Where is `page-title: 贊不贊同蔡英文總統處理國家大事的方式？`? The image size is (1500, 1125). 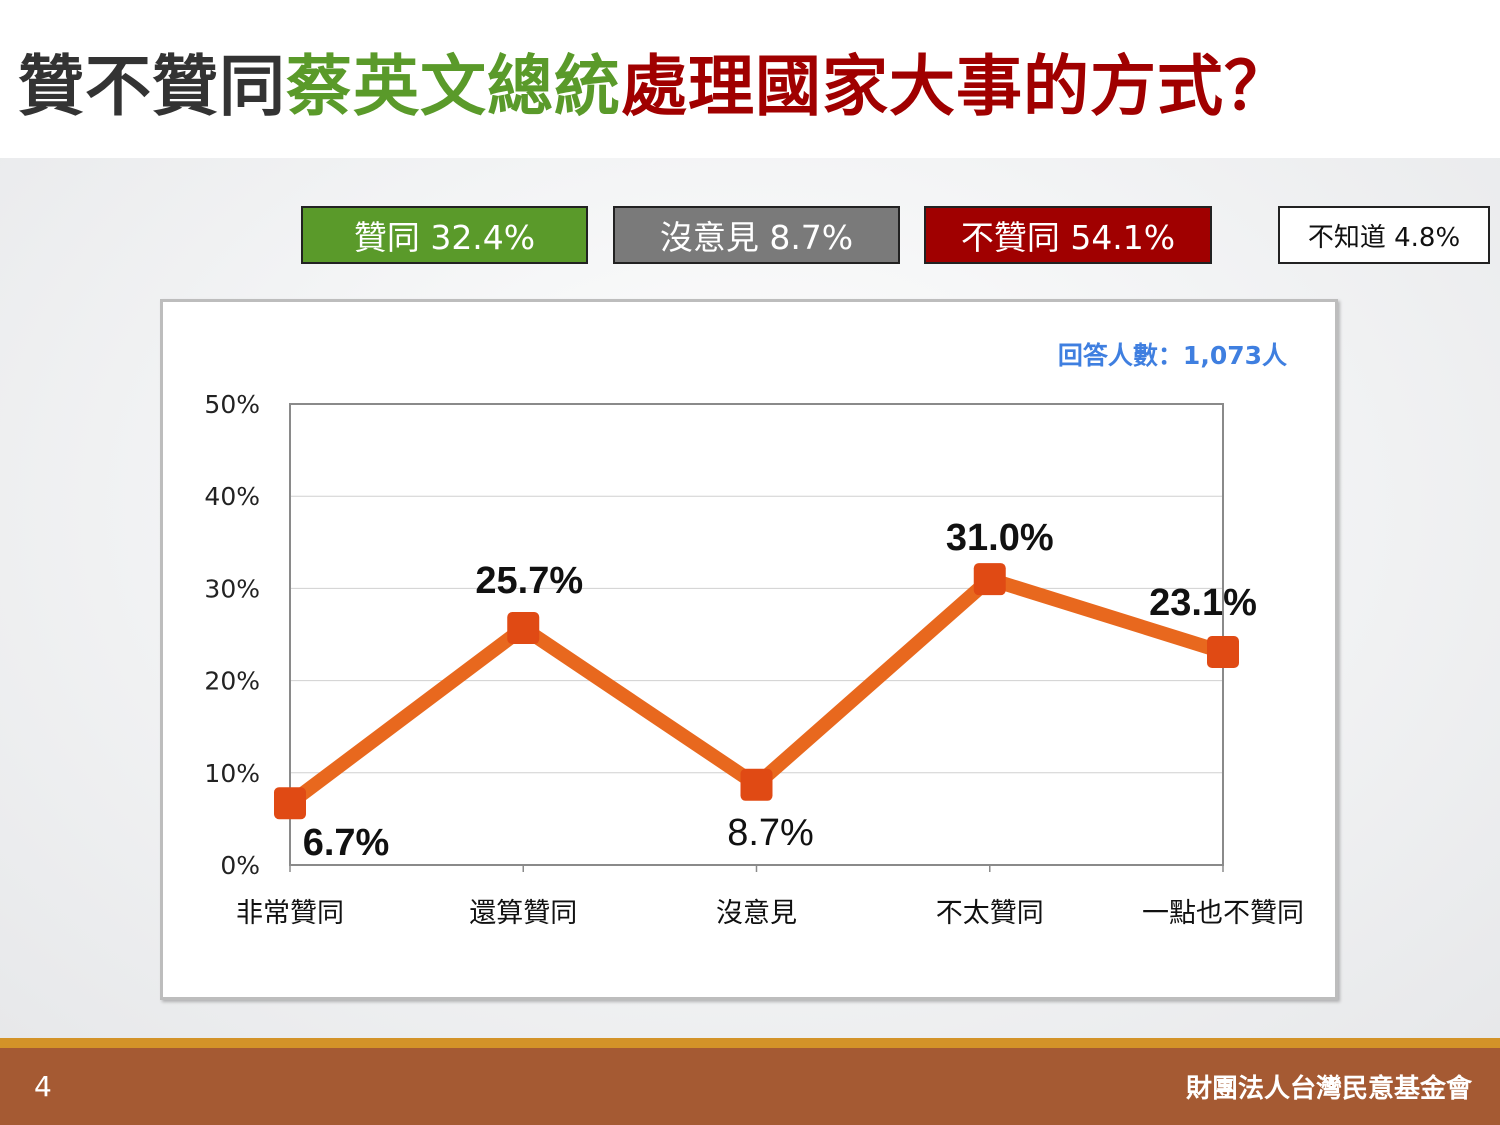
page-title: 贊不贊同蔡英文總統處理國家大事的方式？ is located at coordinates (654, 87).